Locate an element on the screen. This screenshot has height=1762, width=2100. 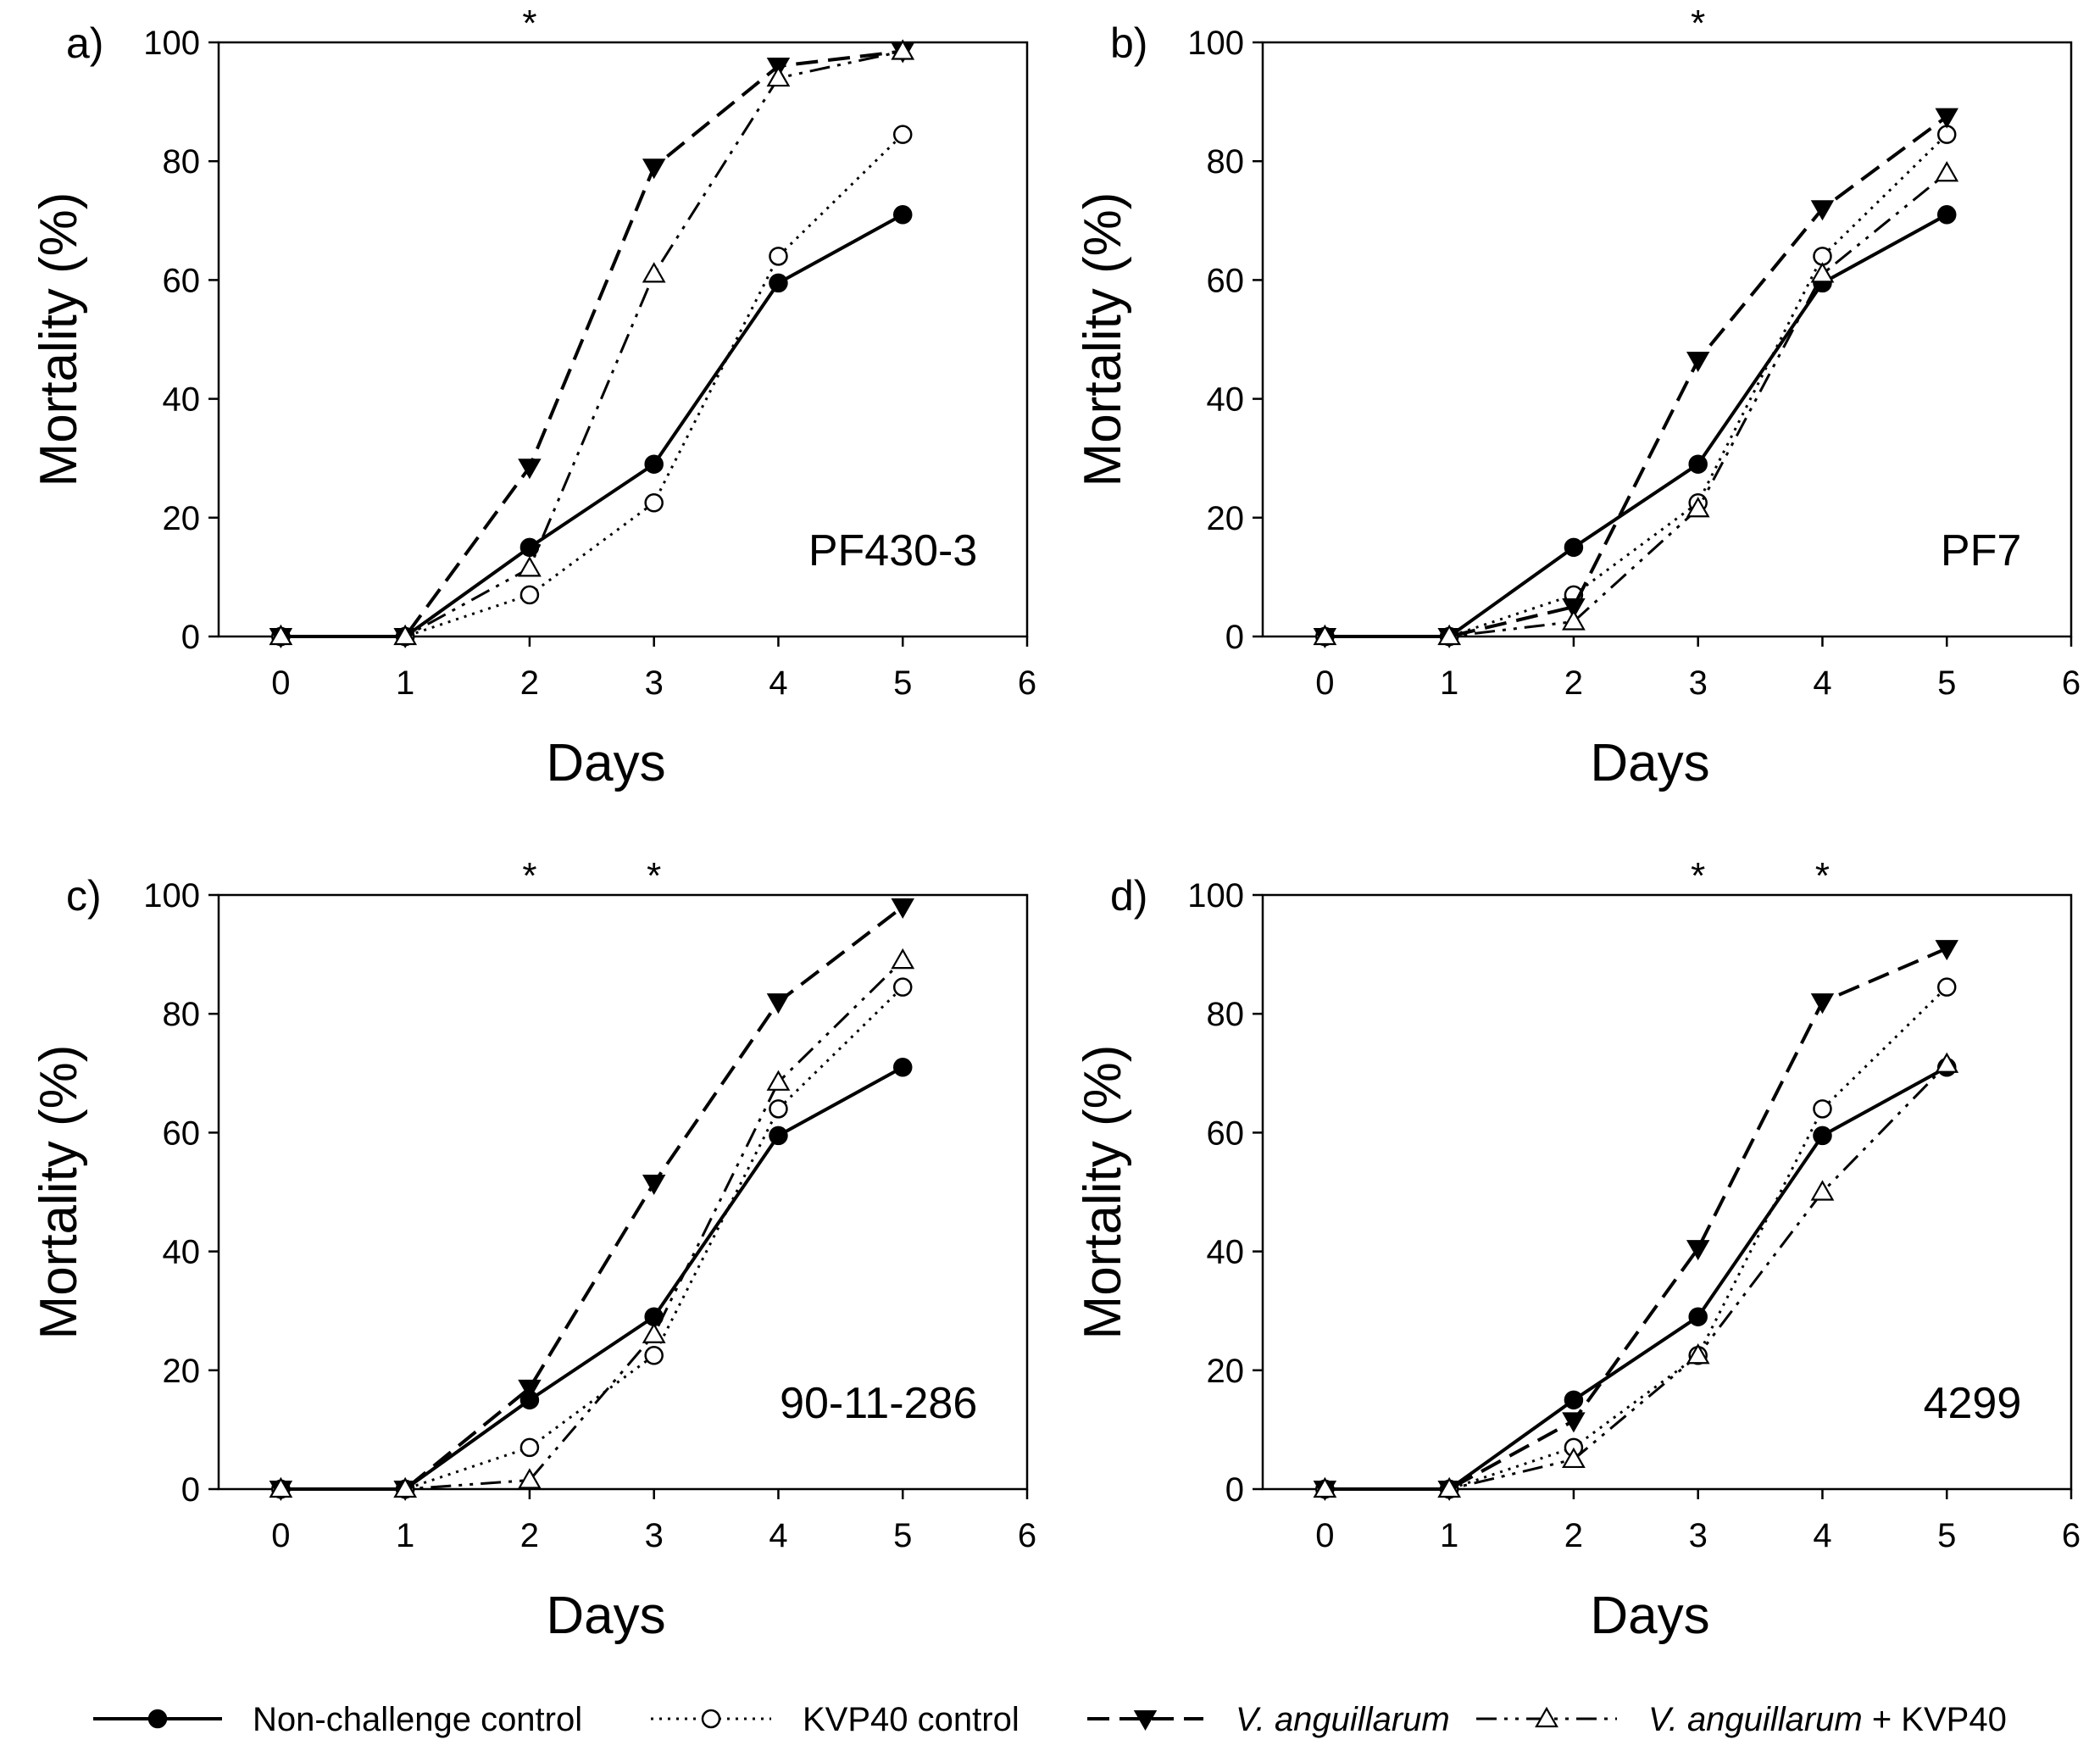
strain-label: PF430-3 is located at coordinates (892, 550).